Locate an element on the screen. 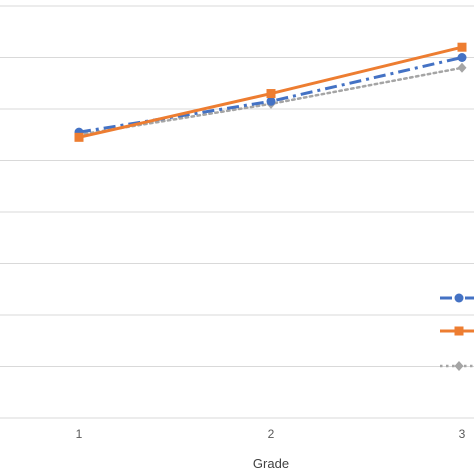 The width and height of the screenshot is (474, 474). legend is located at coordinates (457, 332).